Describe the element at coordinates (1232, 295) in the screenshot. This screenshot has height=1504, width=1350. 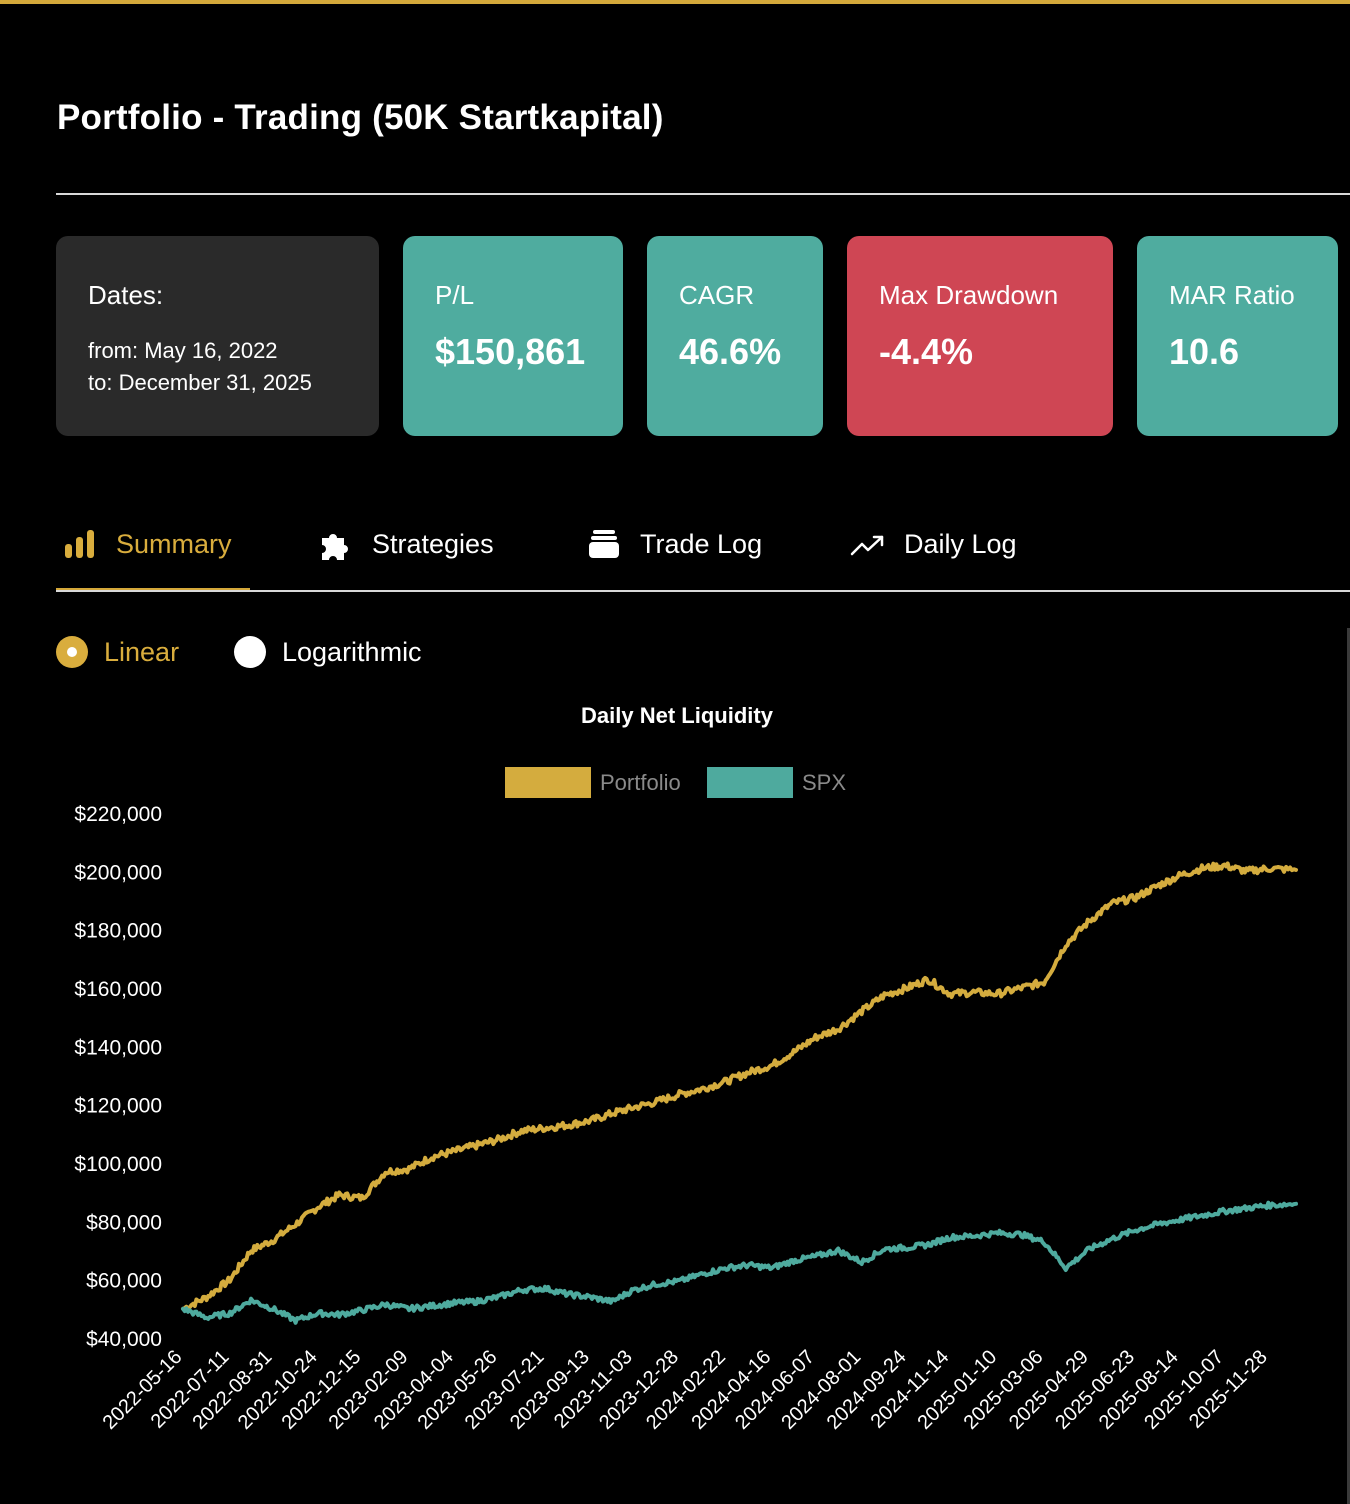
I see `metric-label: MAR Ratio` at that location.